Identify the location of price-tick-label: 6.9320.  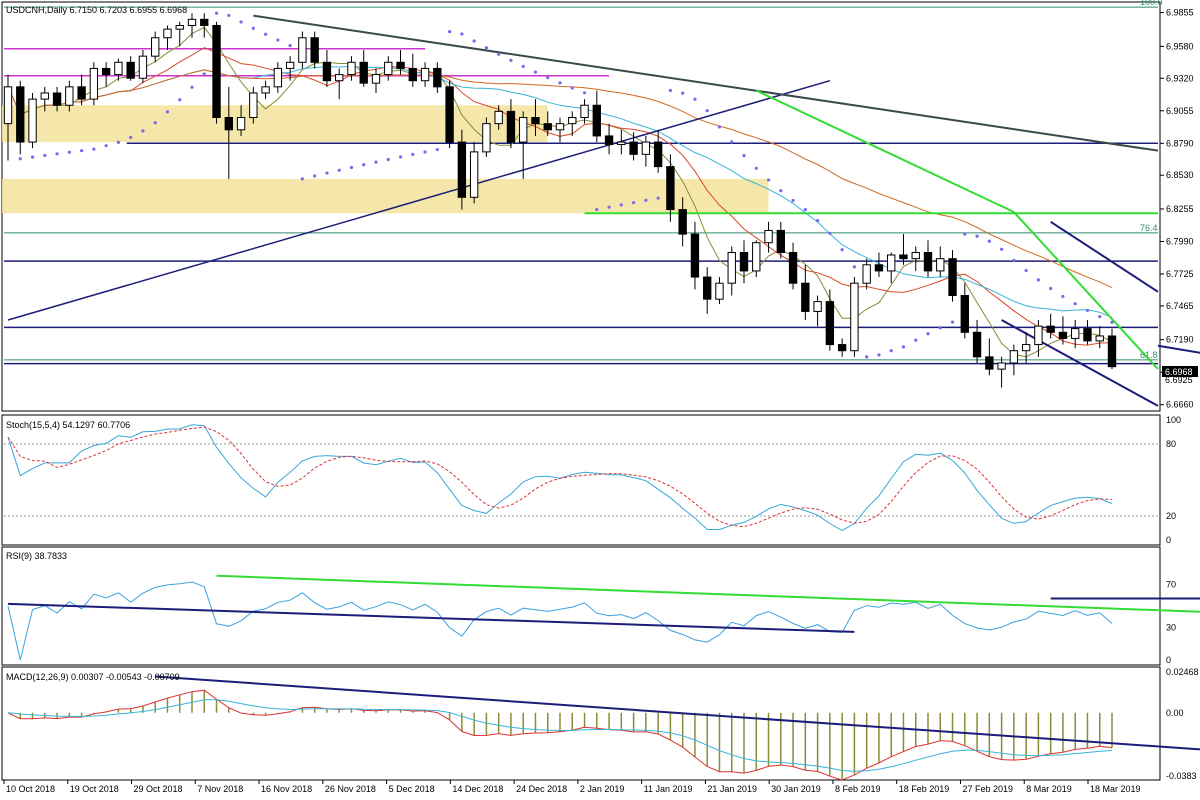
(1180, 78).